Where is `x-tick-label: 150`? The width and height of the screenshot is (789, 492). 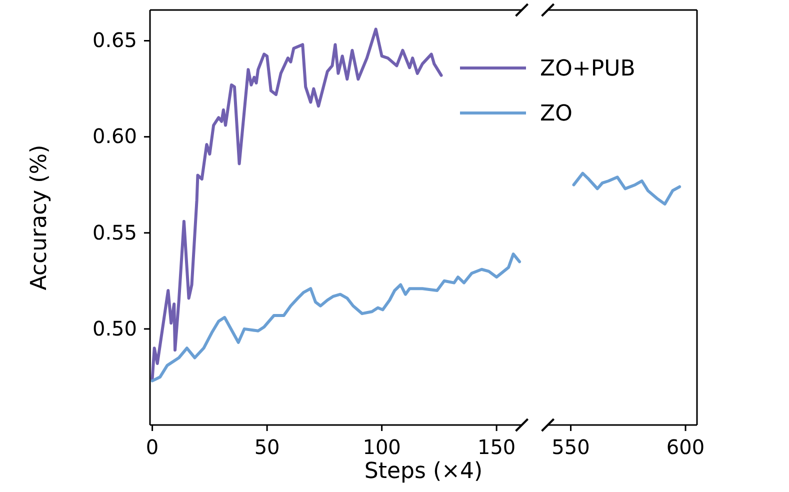 x-tick-label: 150 is located at coordinates (496, 447).